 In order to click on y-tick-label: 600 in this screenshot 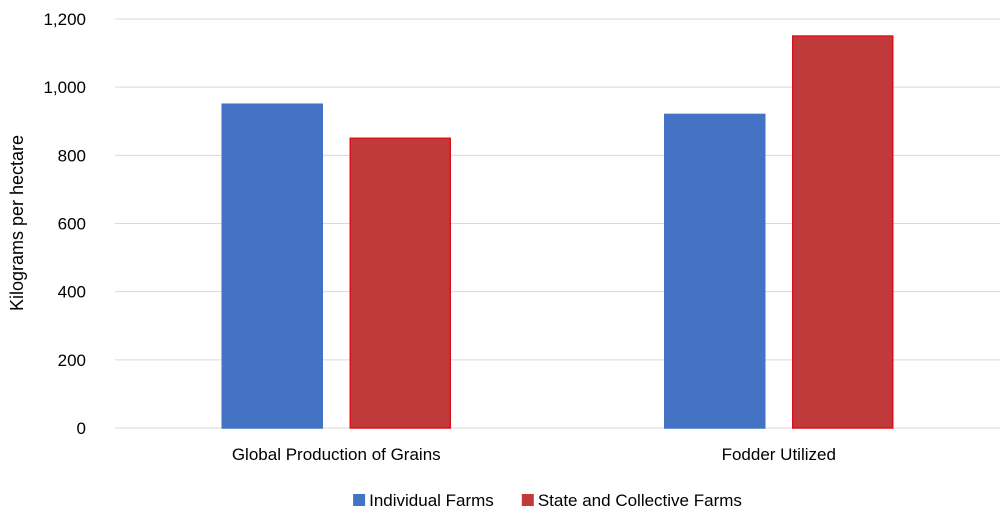, I will do `click(72, 224)`.